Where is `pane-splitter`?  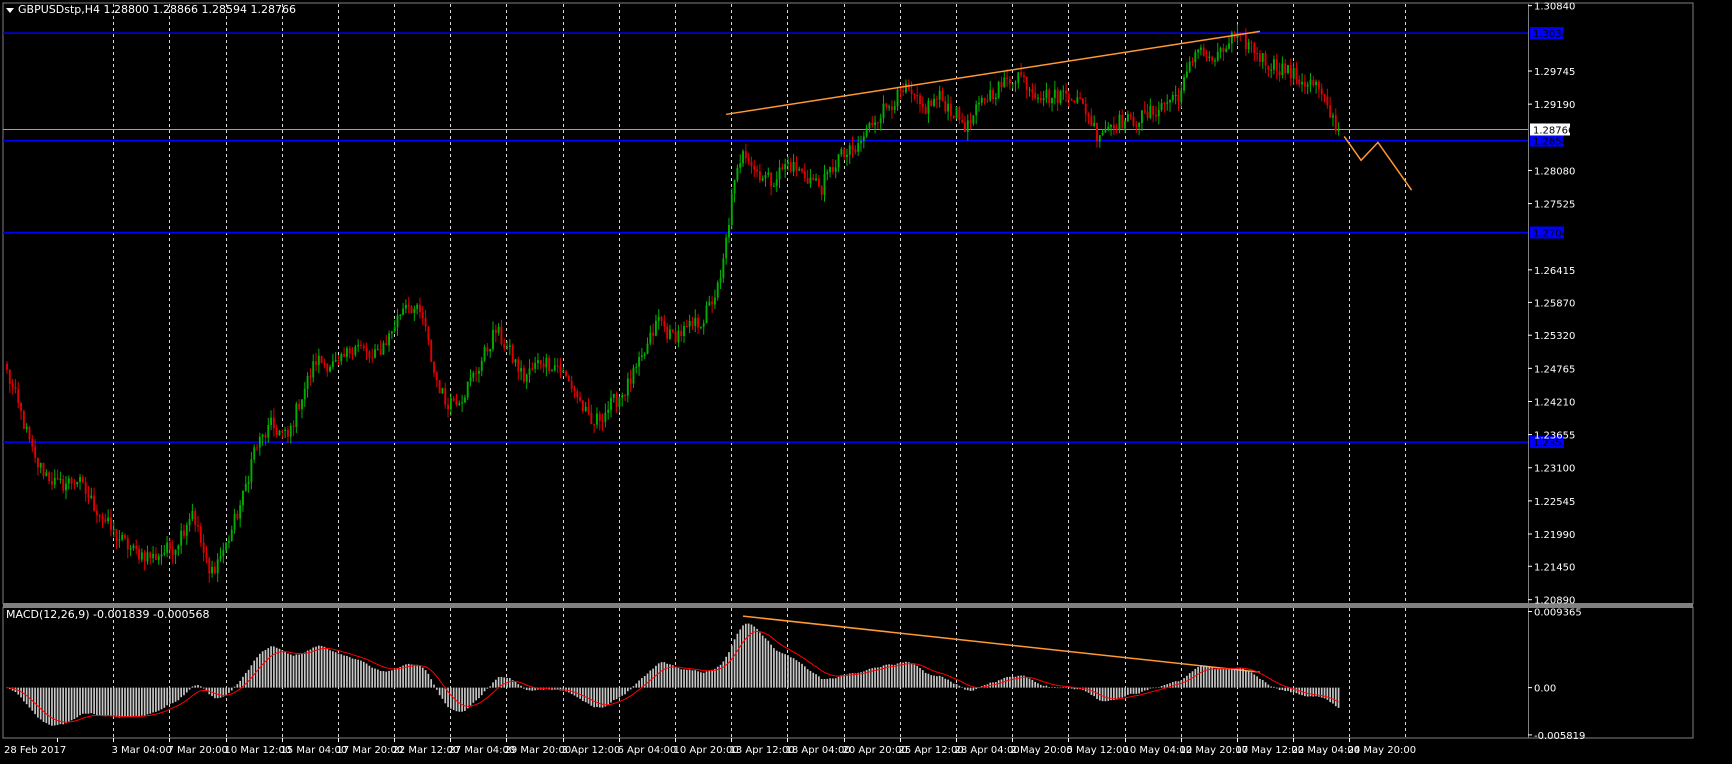
pane-splitter is located at coordinates (848, 605).